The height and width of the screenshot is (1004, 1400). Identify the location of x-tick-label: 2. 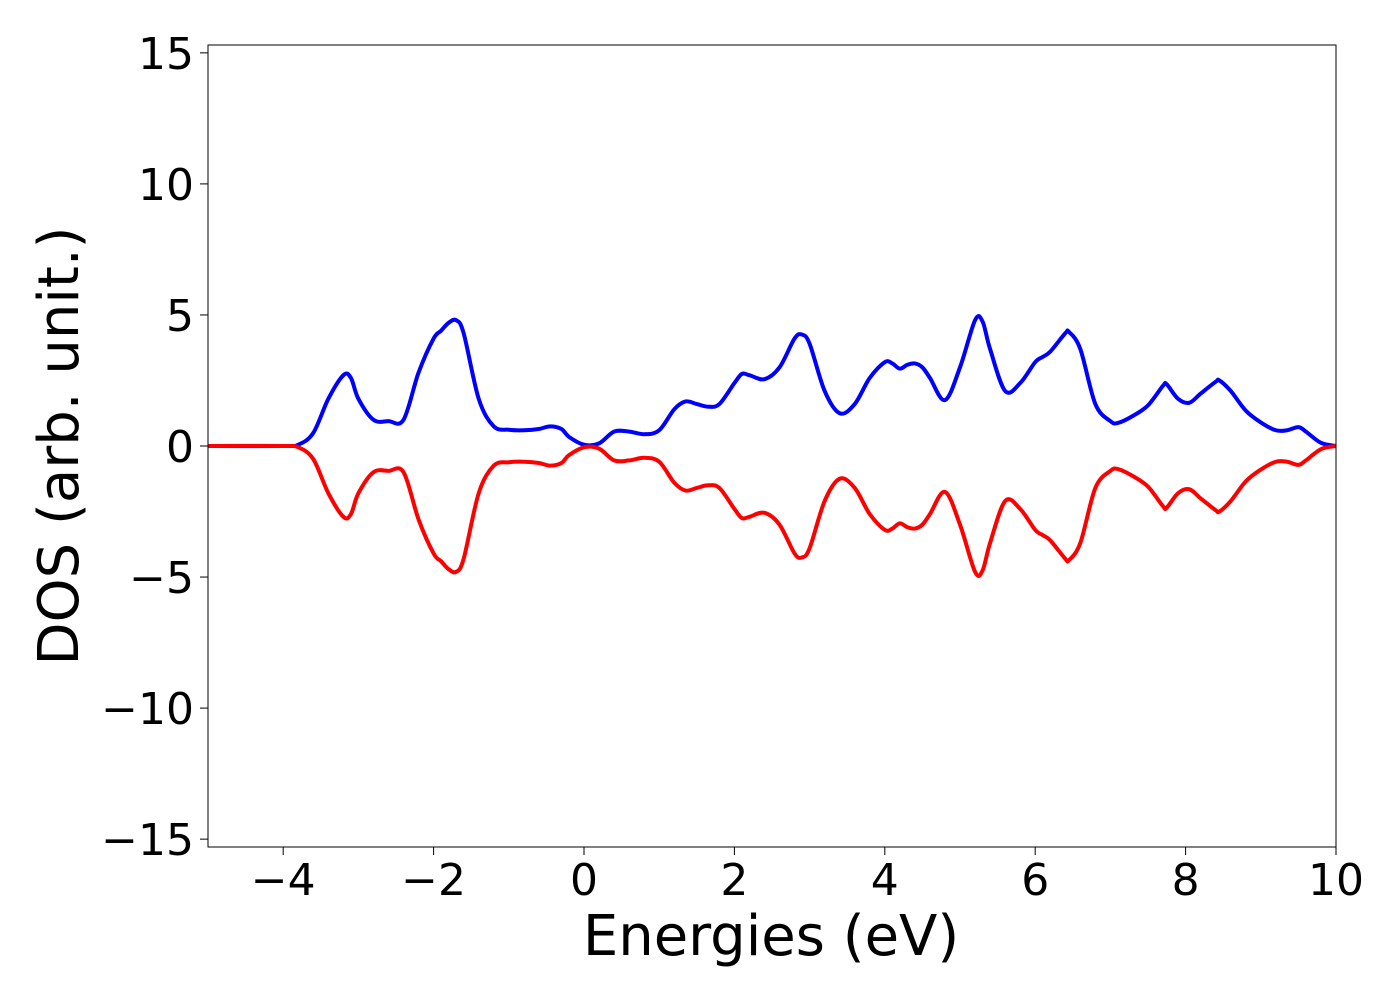
(734, 880).